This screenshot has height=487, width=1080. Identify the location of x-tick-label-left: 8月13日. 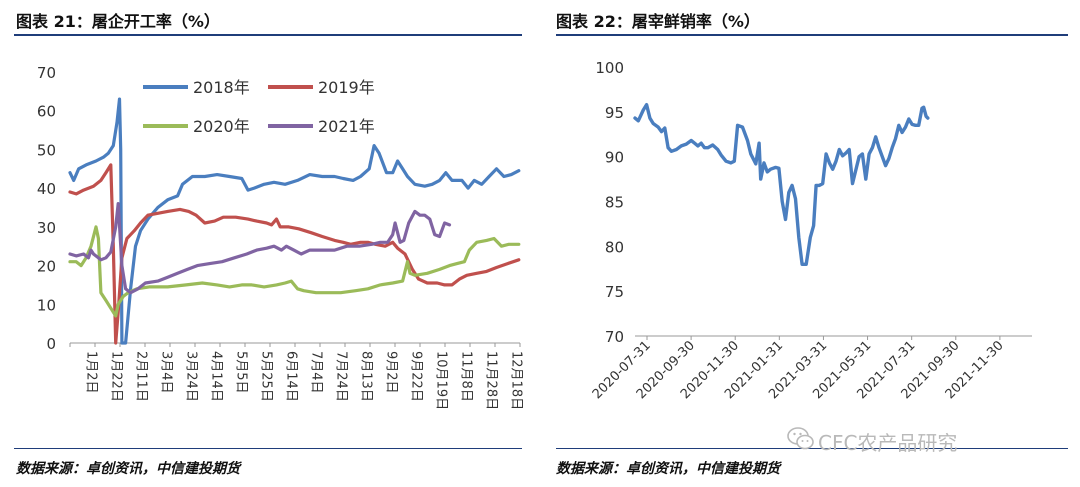
(366, 376).